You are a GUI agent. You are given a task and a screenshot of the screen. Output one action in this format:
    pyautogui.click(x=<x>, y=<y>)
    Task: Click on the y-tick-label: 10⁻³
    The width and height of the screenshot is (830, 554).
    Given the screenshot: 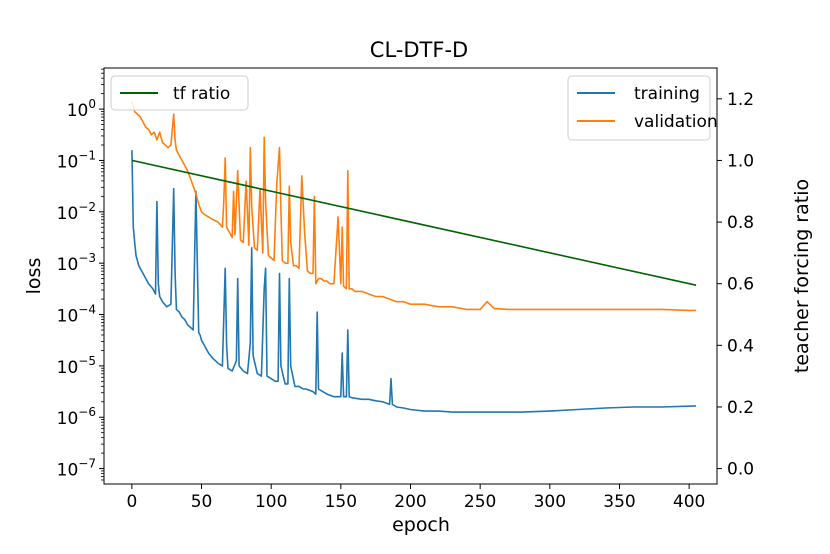 What is the action you would take?
    pyautogui.click(x=76, y=263)
    